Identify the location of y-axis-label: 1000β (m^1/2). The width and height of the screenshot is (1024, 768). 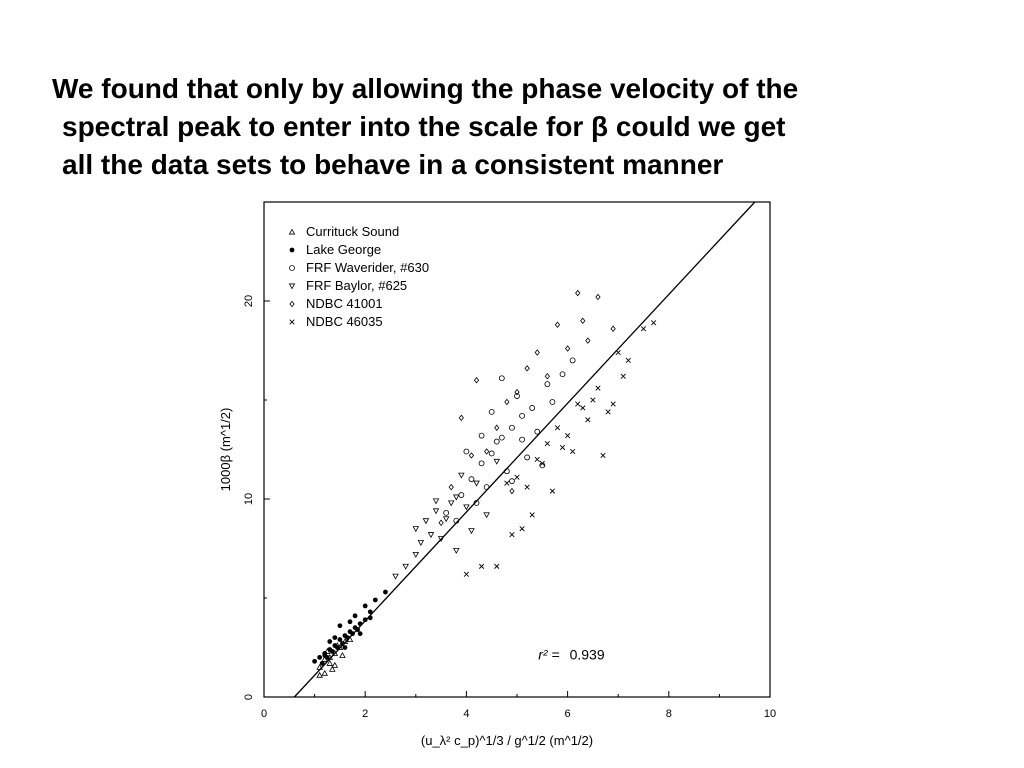
(225, 450).